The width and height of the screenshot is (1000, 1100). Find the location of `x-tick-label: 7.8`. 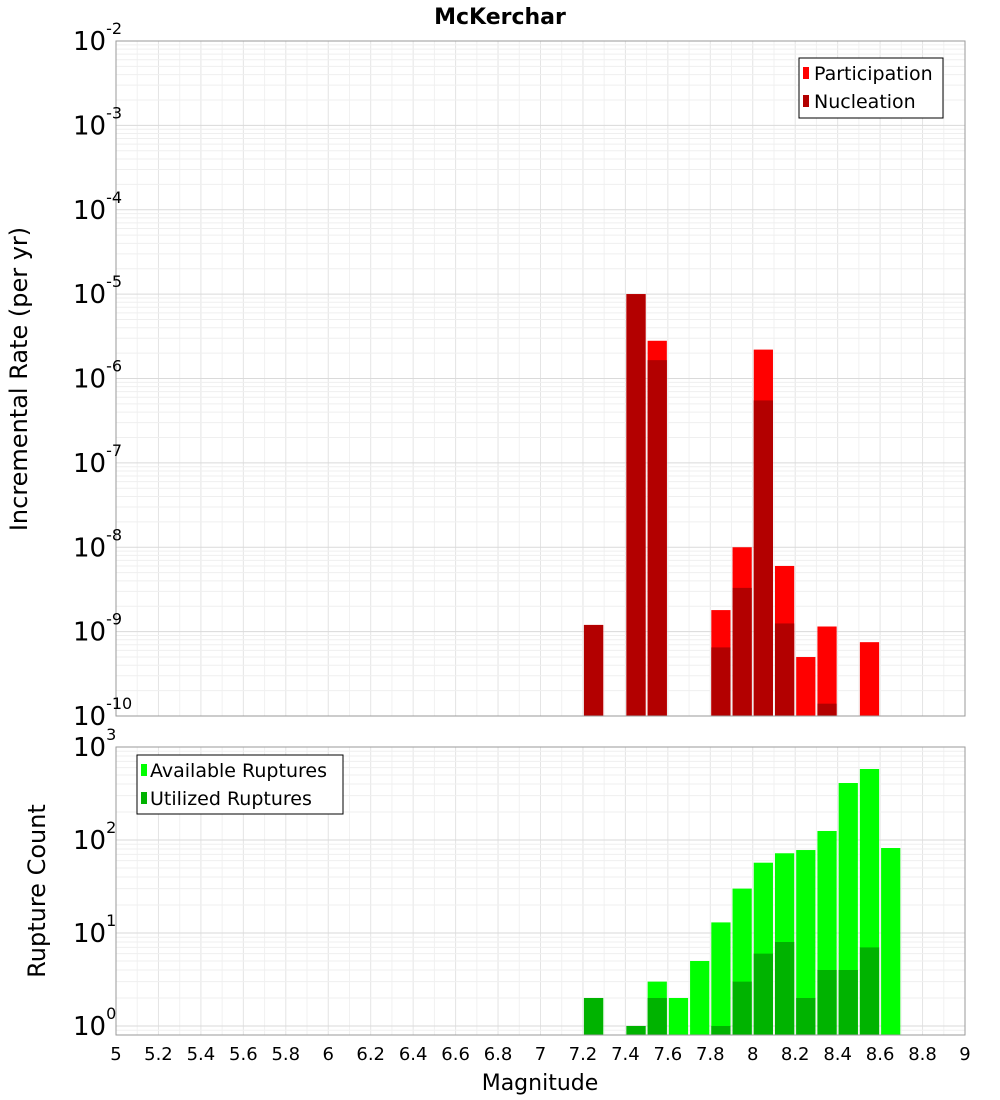

x-tick-label: 7.8 is located at coordinates (710, 1054).